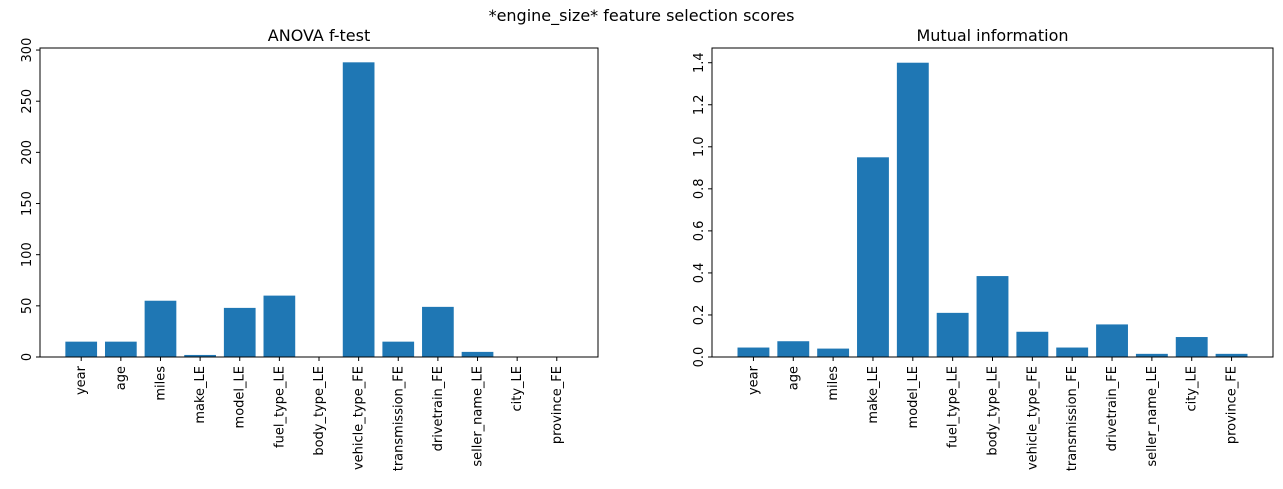  I want to click on panel-1-bar-transmission_FE, so click(398, 349).